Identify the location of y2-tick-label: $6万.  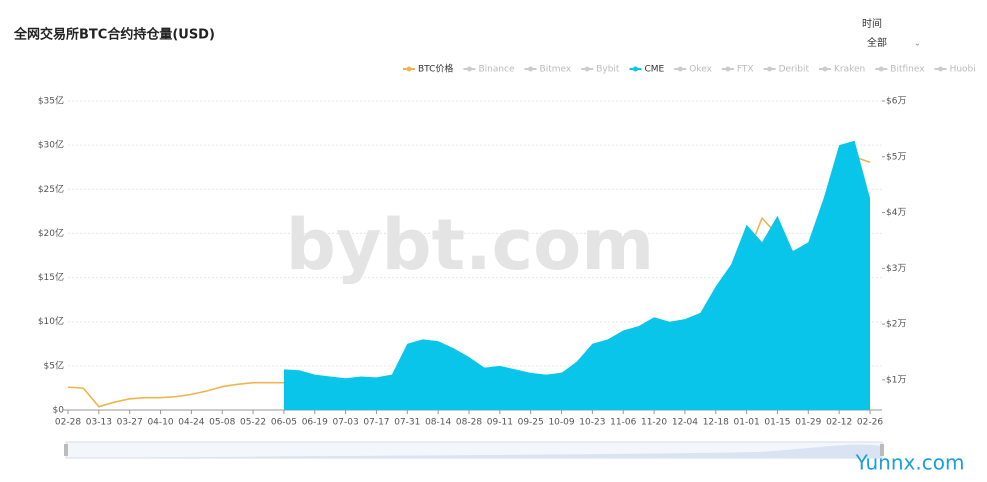
(896, 102).